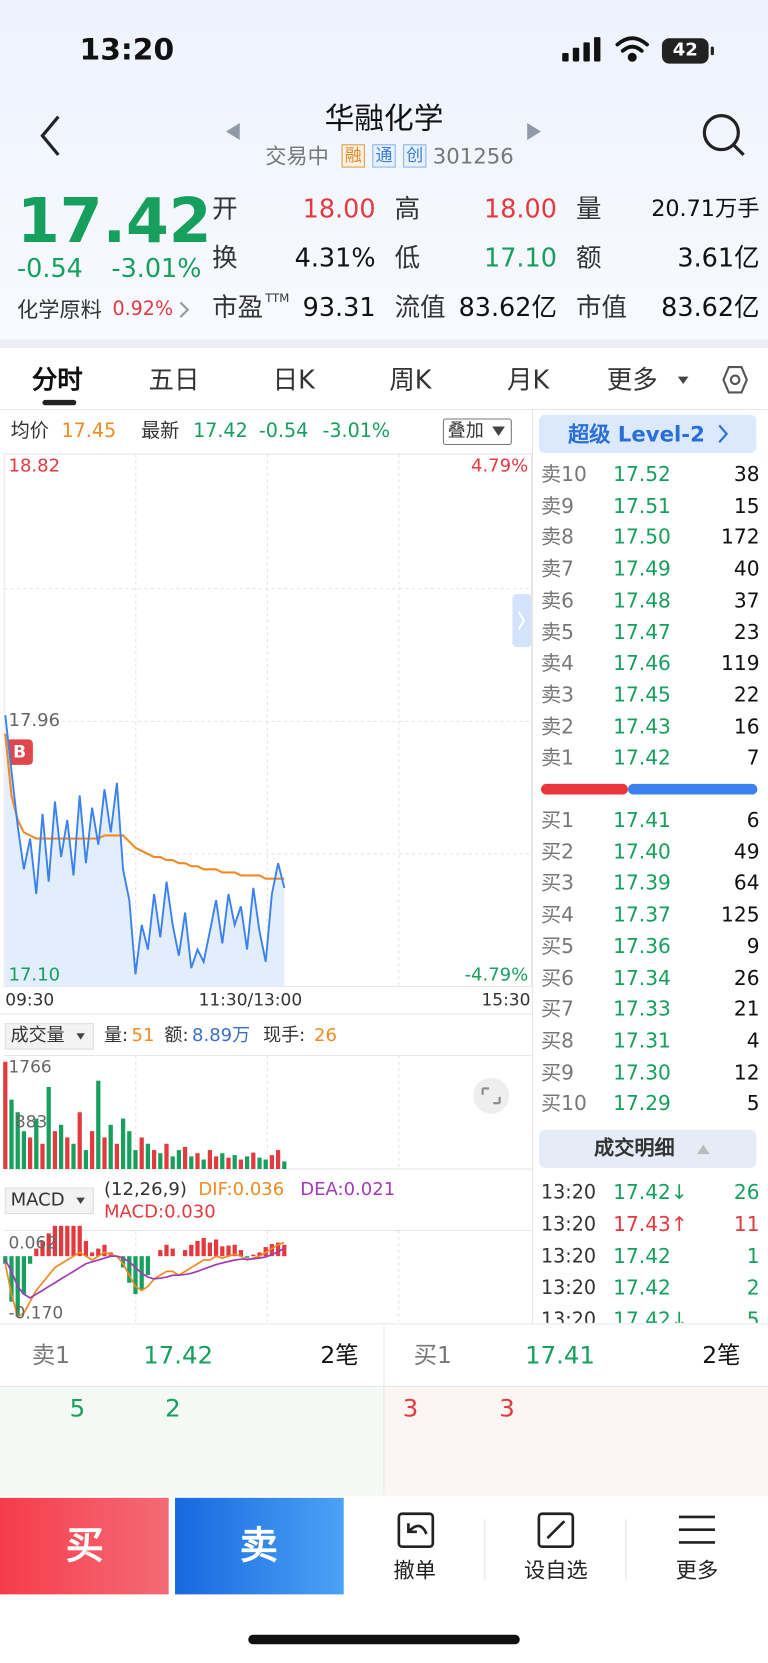  What do you see at coordinates (642, 1104) in the screenshot?
I see `book-price: 17.29` at bounding box center [642, 1104].